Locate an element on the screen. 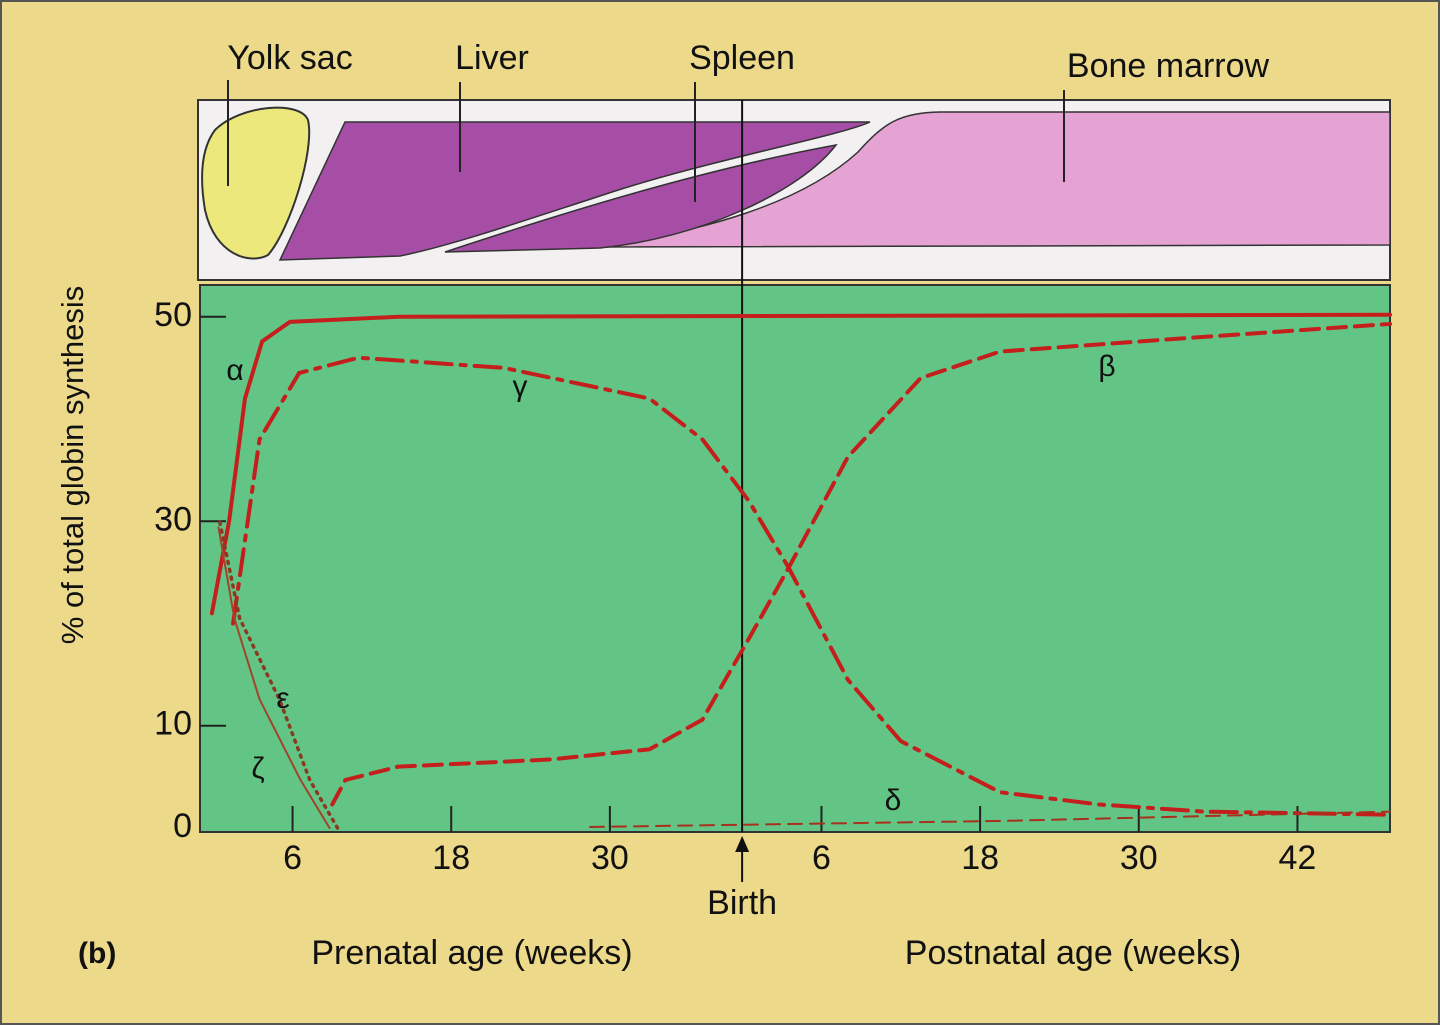  series-label: δ is located at coordinates (893, 800).